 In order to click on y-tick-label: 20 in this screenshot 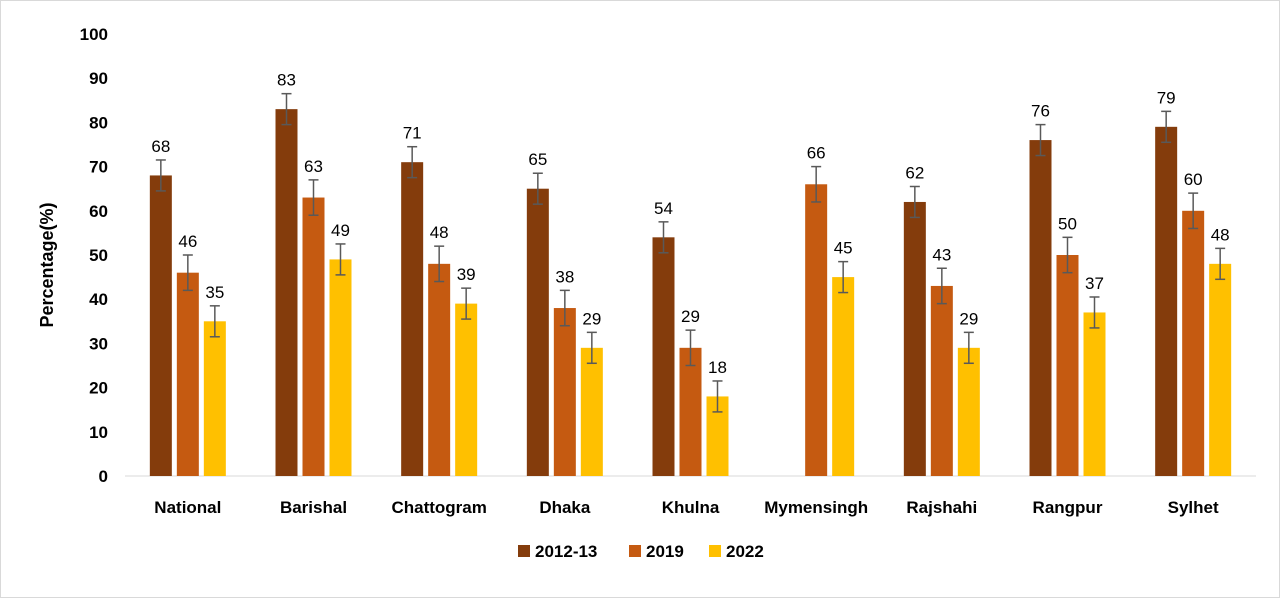, I will do `click(98, 388)`.